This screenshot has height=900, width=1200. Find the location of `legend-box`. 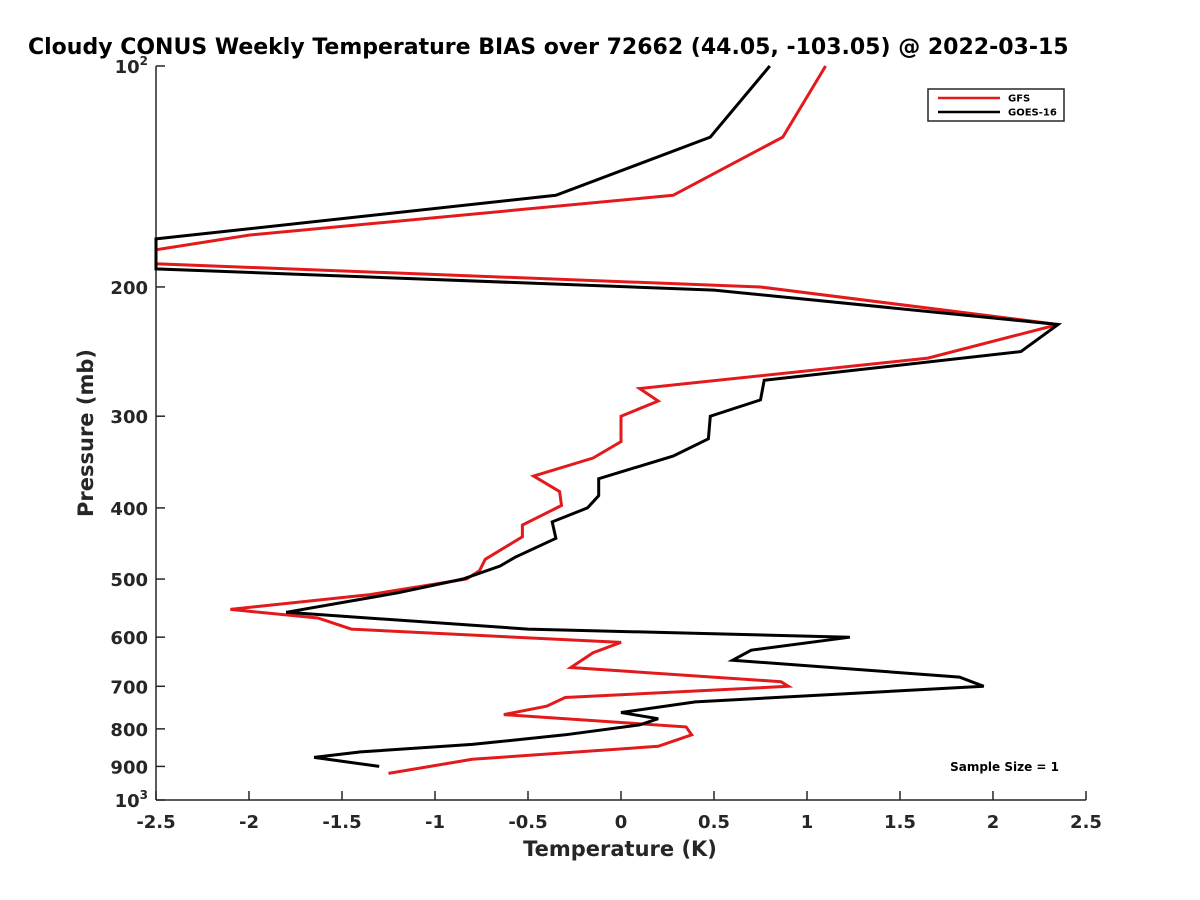

legend-box is located at coordinates (996, 105).